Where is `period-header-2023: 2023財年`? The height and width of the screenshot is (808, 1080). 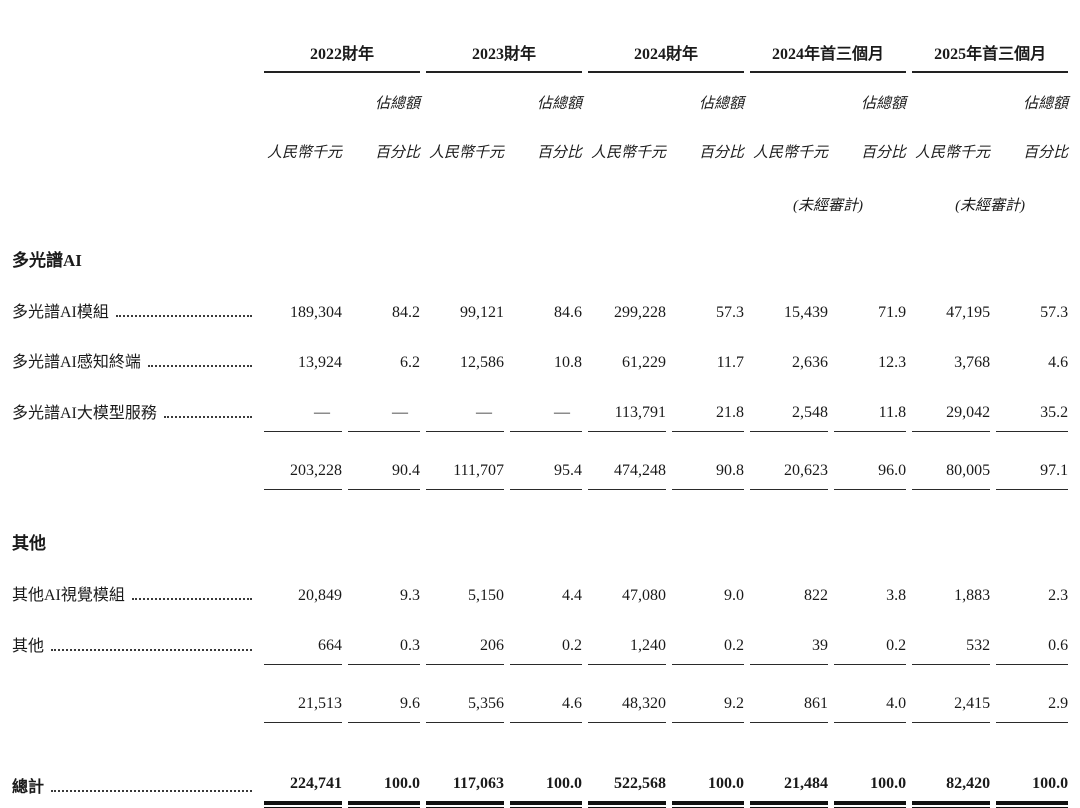
period-header-2023: 2023財年 is located at coordinates (504, 43).